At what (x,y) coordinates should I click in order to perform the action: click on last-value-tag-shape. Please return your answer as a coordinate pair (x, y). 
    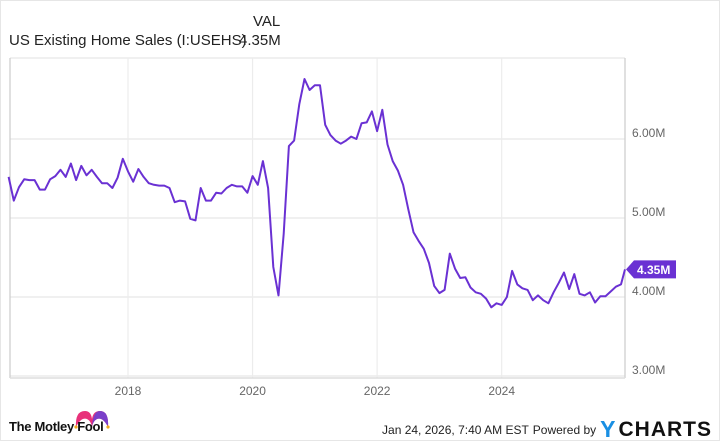
    Looking at the image, I should click on (651, 269).